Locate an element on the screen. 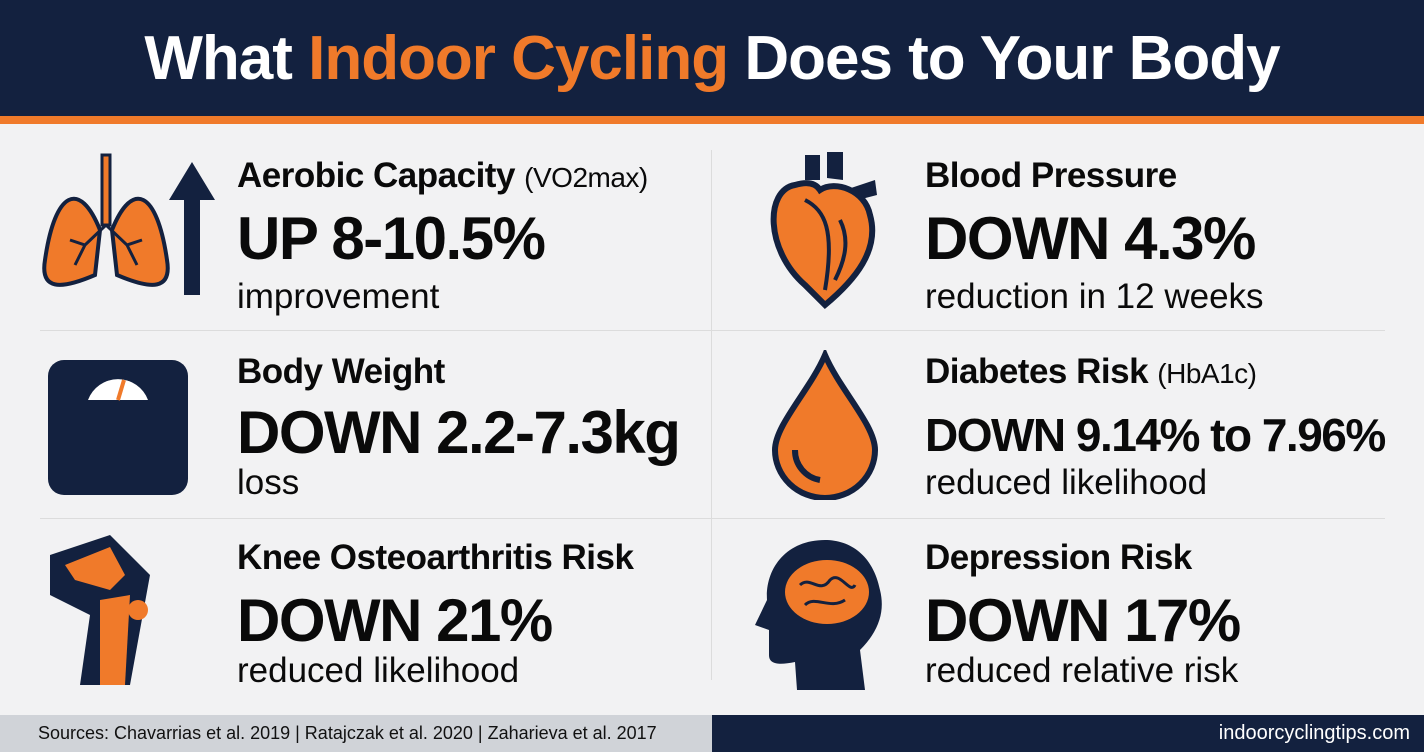 This screenshot has width=1424, height=752. knee-joint-icon is located at coordinates (100, 610).